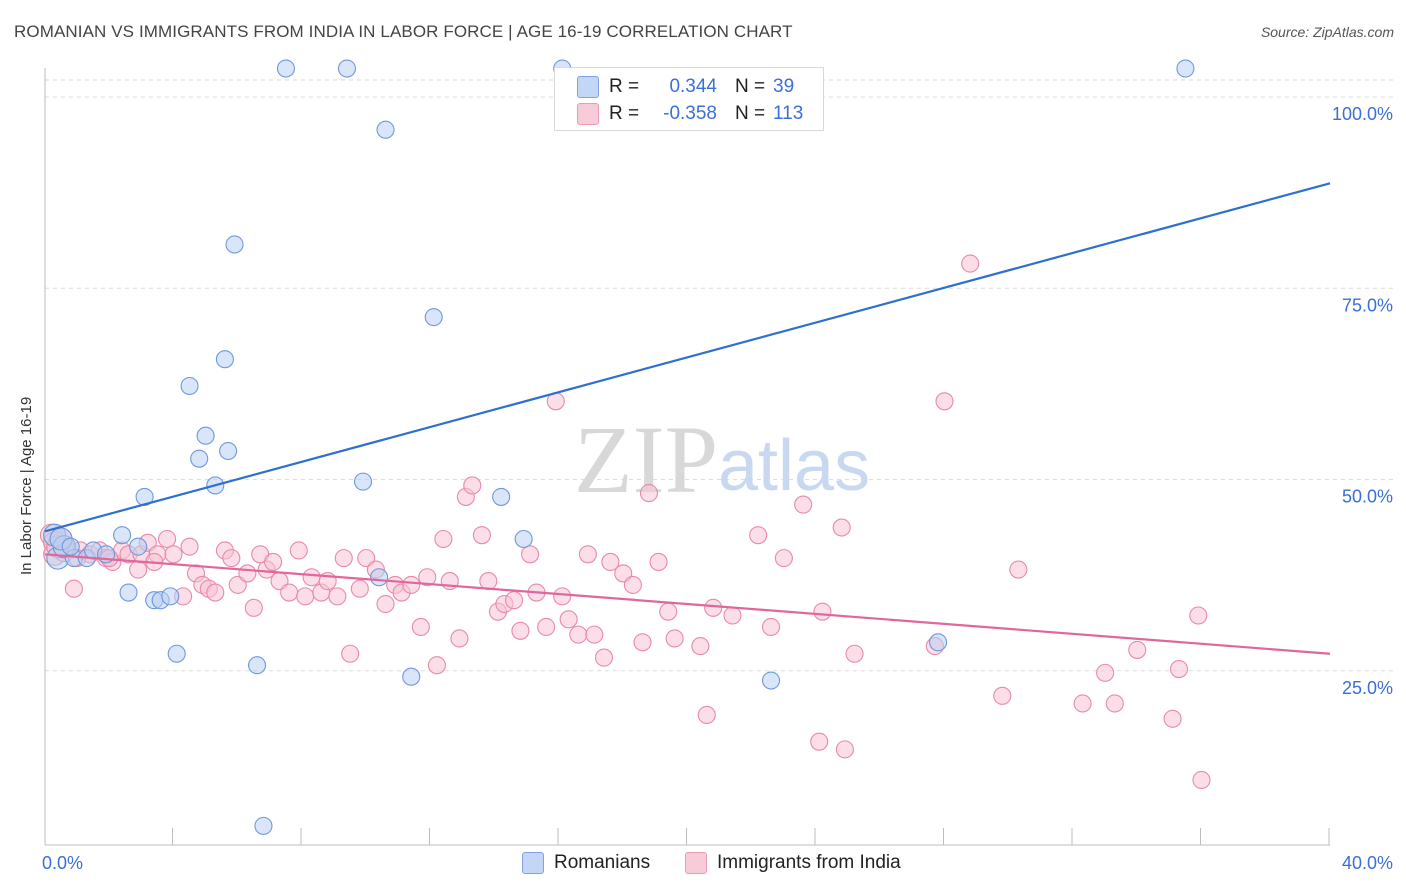  What do you see at coordinates (588, 87) in the screenshot?
I see `romanians-swatch` at bounding box center [588, 87].